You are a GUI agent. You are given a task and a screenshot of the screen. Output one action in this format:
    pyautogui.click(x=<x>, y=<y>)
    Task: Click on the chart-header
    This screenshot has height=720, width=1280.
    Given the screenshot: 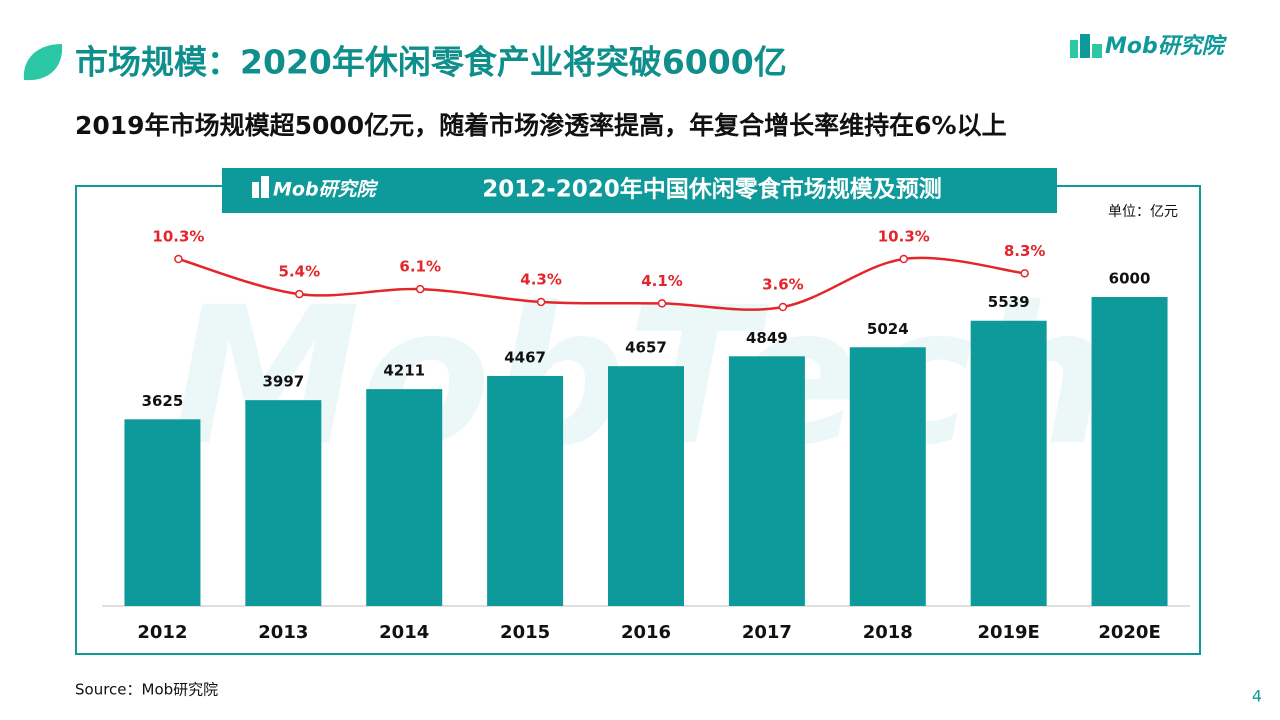 What is the action you would take?
    pyautogui.click(x=639, y=190)
    